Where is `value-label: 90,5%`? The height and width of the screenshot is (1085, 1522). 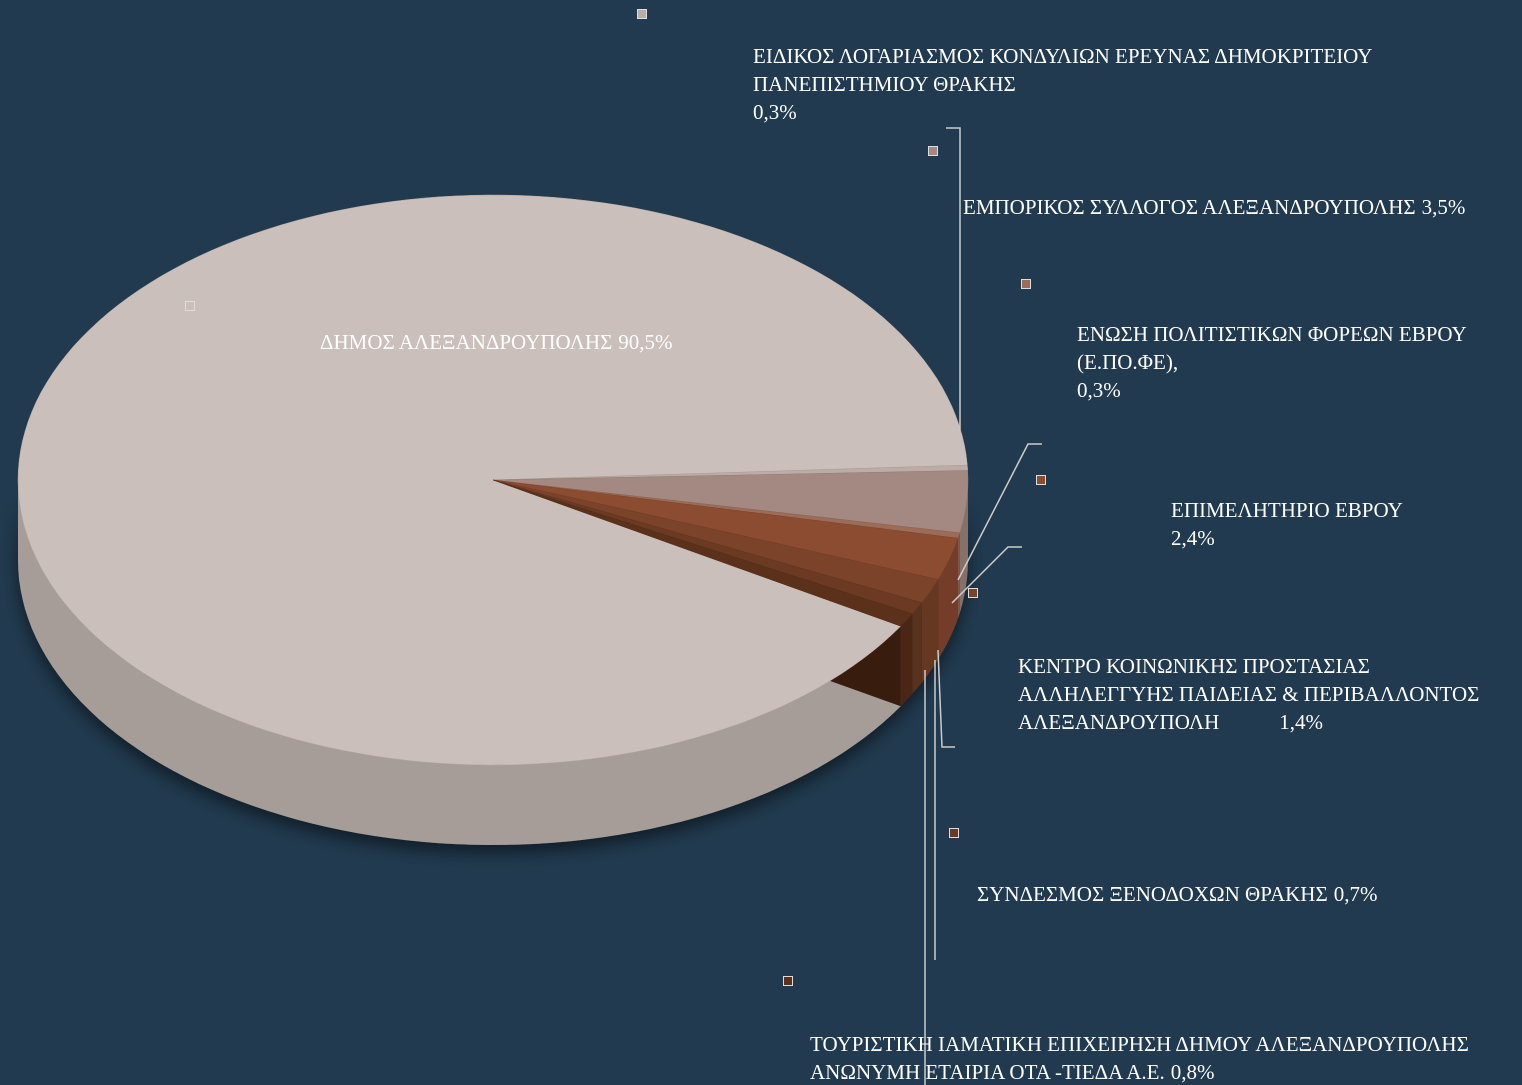 value-label: 90,5% is located at coordinates (645, 342).